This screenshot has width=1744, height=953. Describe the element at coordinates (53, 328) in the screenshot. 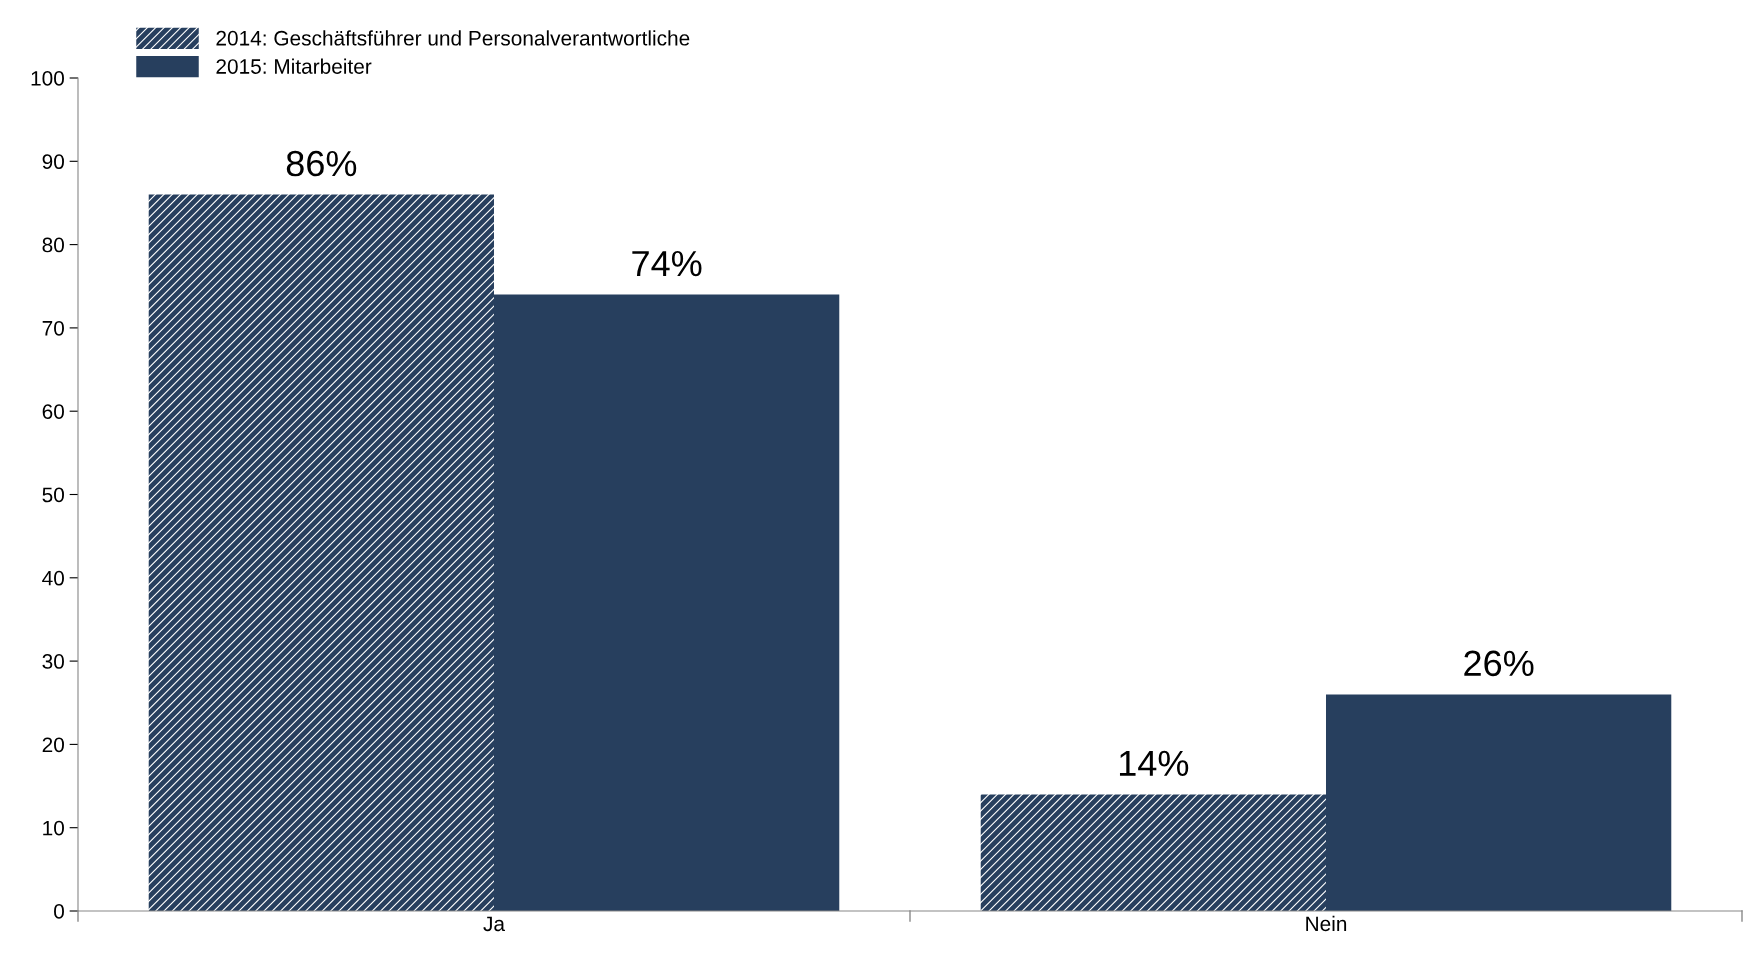

I see `y-tick-label: 70` at that location.